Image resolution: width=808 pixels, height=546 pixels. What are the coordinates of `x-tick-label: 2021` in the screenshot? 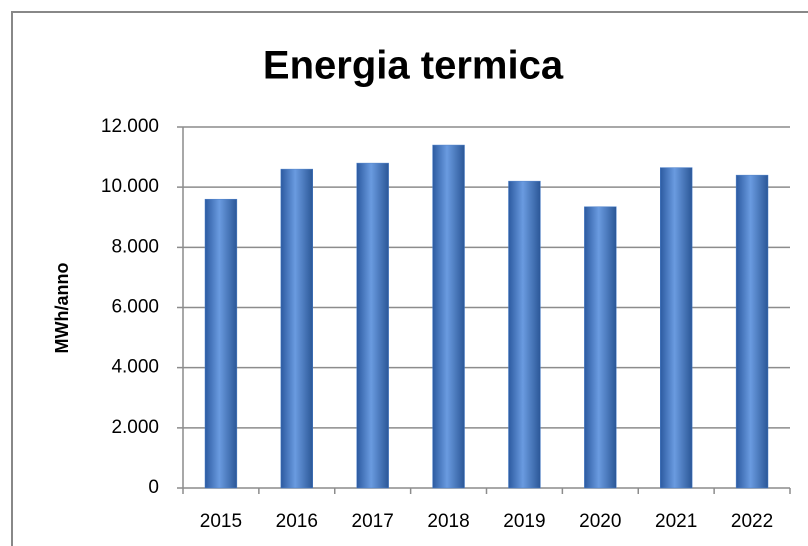 It's located at (676, 521).